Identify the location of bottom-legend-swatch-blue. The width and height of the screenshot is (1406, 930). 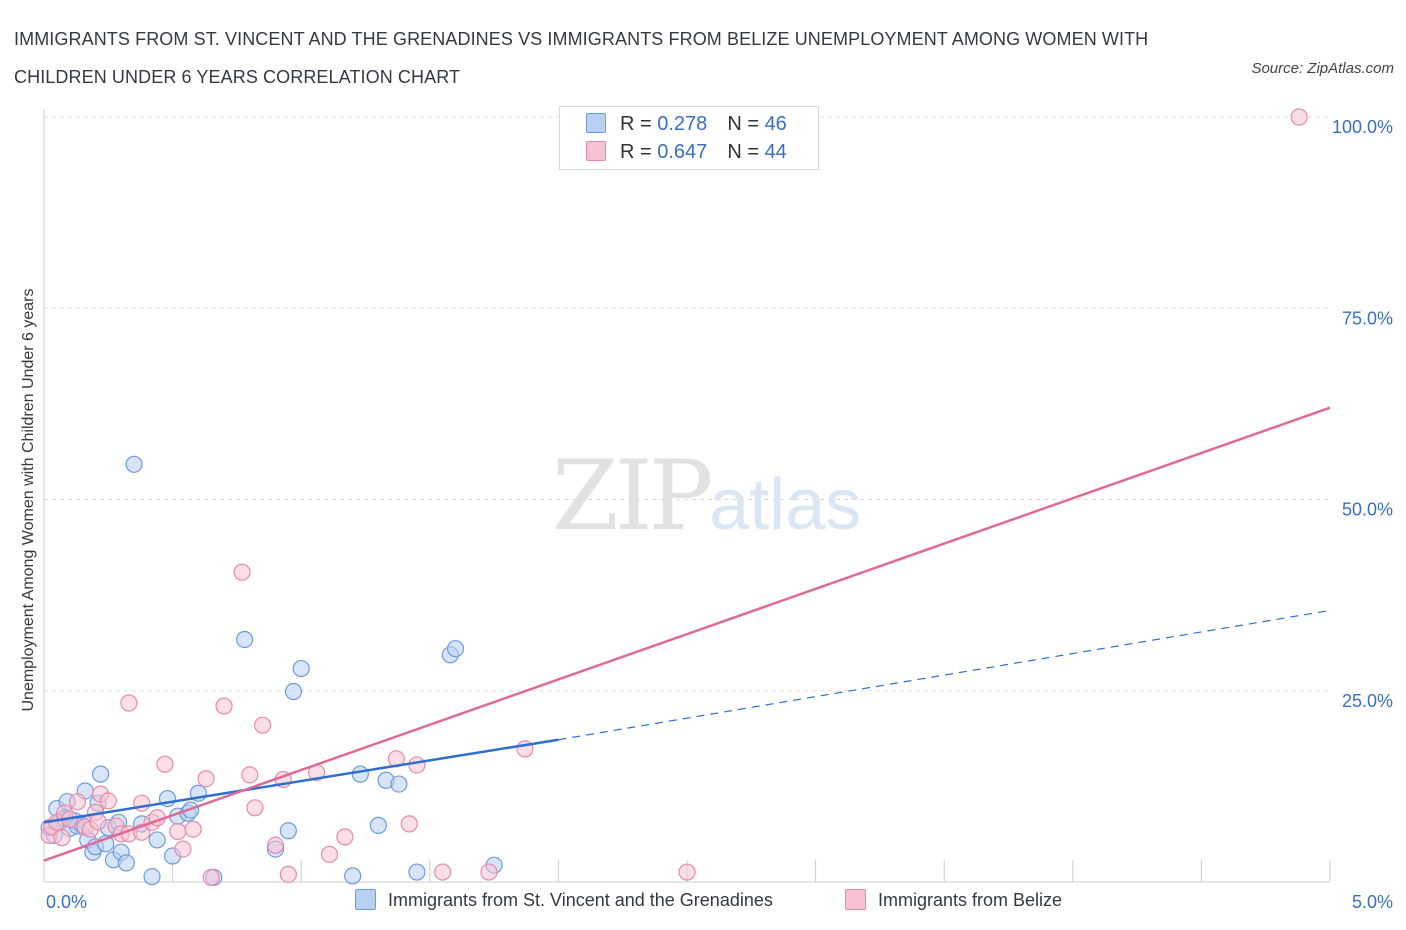
(365, 899).